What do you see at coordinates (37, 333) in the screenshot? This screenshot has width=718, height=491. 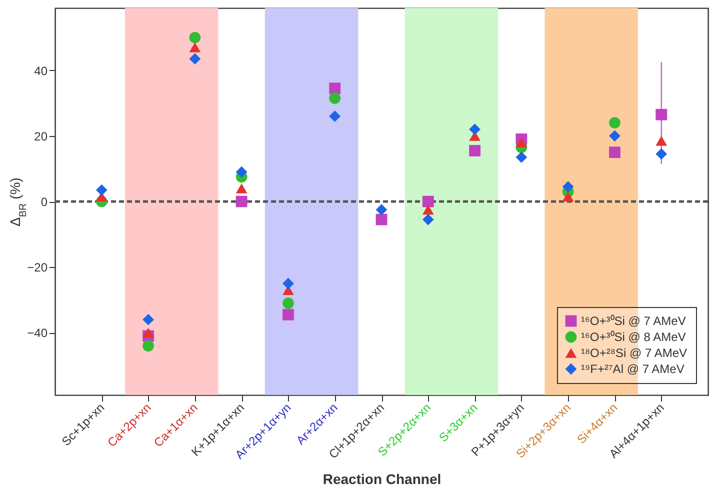 I see `y-tick-label: −40` at bounding box center [37, 333].